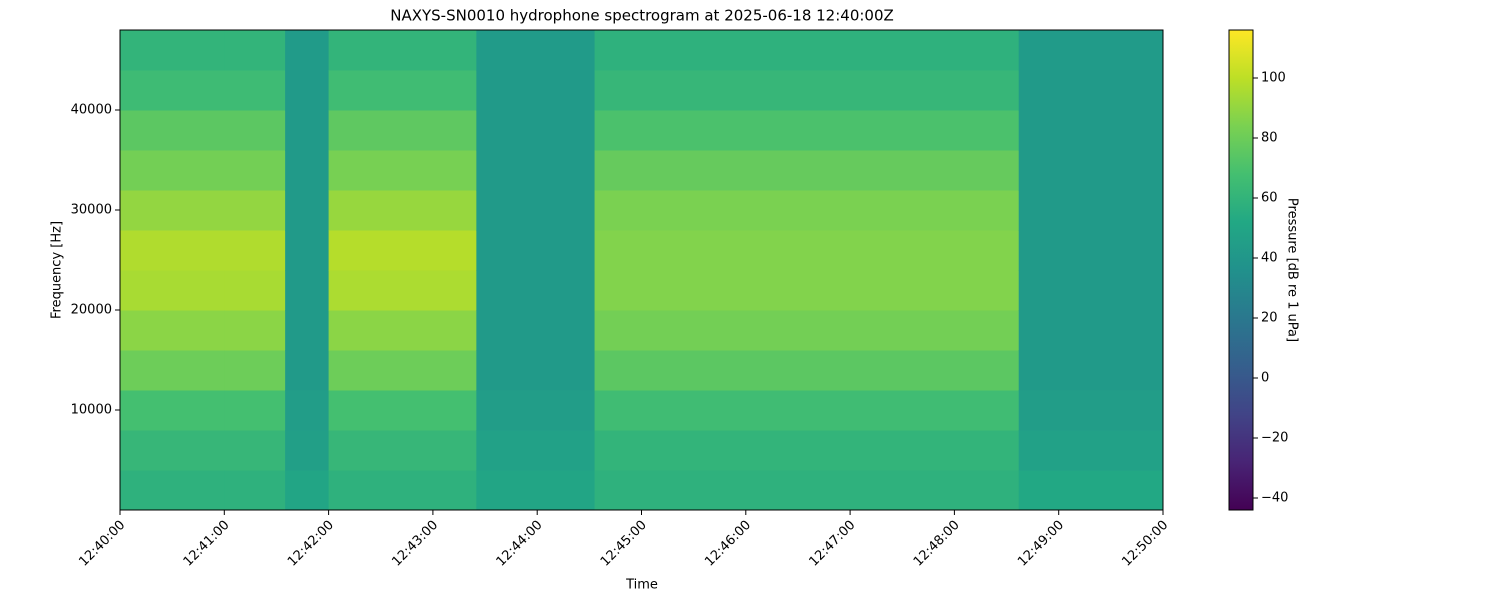  What do you see at coordinates (91, 110) in the screenshot?
I see `y-tick-label: 40000` at bounding box center [91, 110].